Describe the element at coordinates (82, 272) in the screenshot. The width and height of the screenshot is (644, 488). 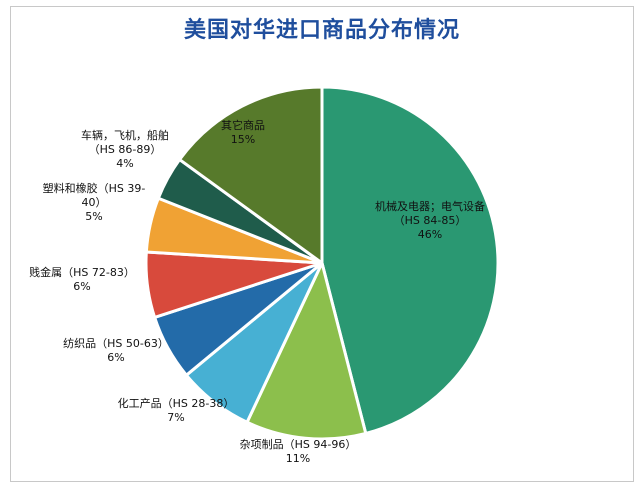
I see `slice-category-label: 贱金属（HS 72-83）` at that location.